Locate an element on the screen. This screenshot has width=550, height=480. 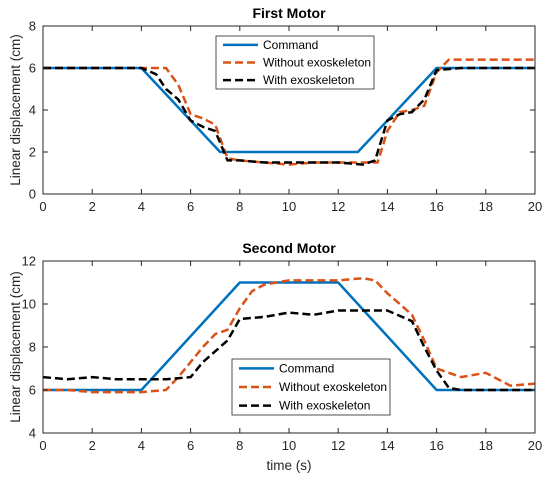
chart-title: First Motor is located at coordinates (289, 13).